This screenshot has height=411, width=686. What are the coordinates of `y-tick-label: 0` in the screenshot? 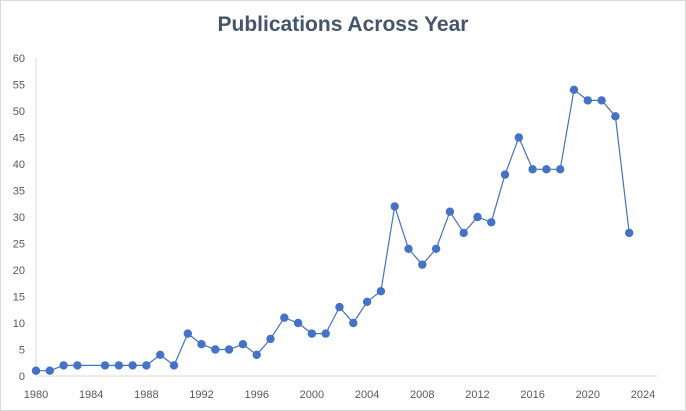 It's located at (22, 377).